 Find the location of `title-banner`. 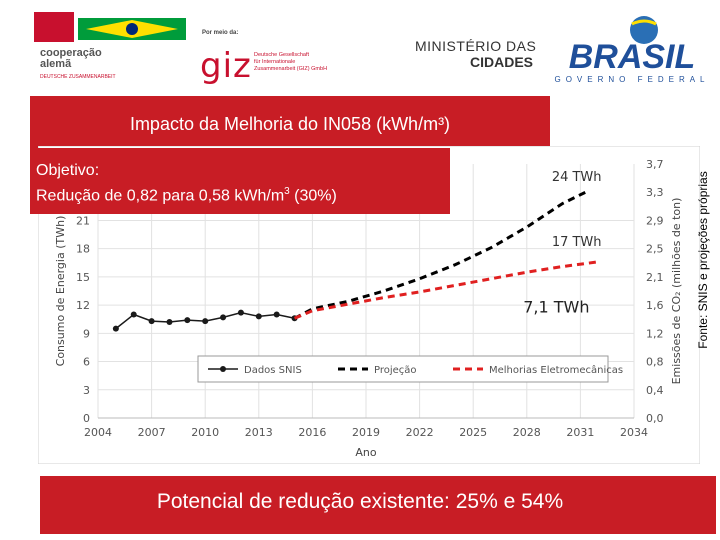

title-banner is located at coordinates (290, 122).